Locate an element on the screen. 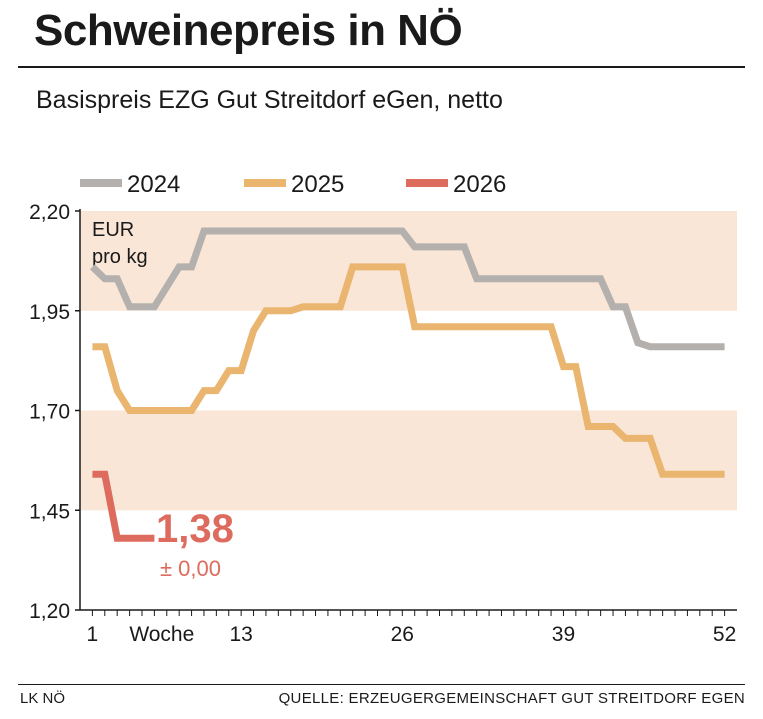 The height and width of the screenshot is (719, 763). series-line-2024 is located at coordinates (407, 289).